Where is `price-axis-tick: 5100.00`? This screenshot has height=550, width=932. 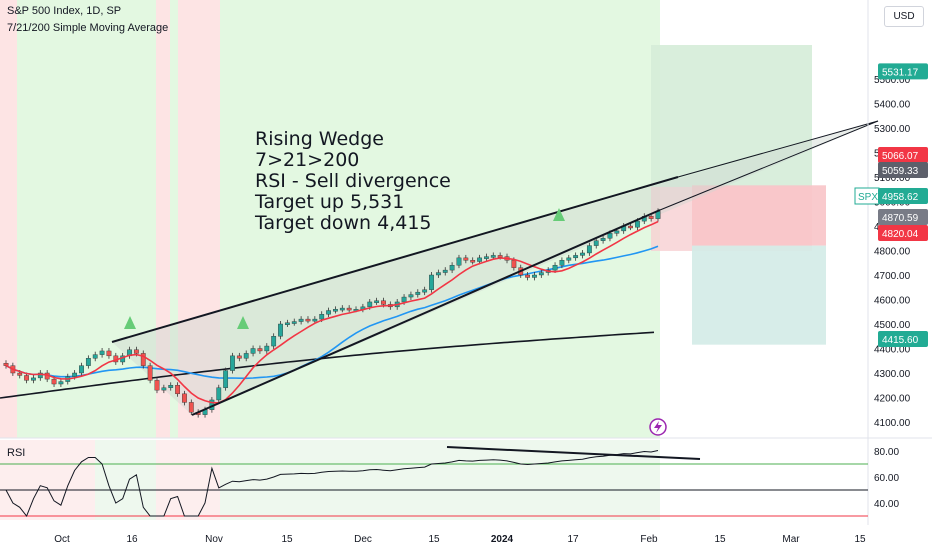 price-axis-tick: 5100.00 is located at coordinates (892, 178).